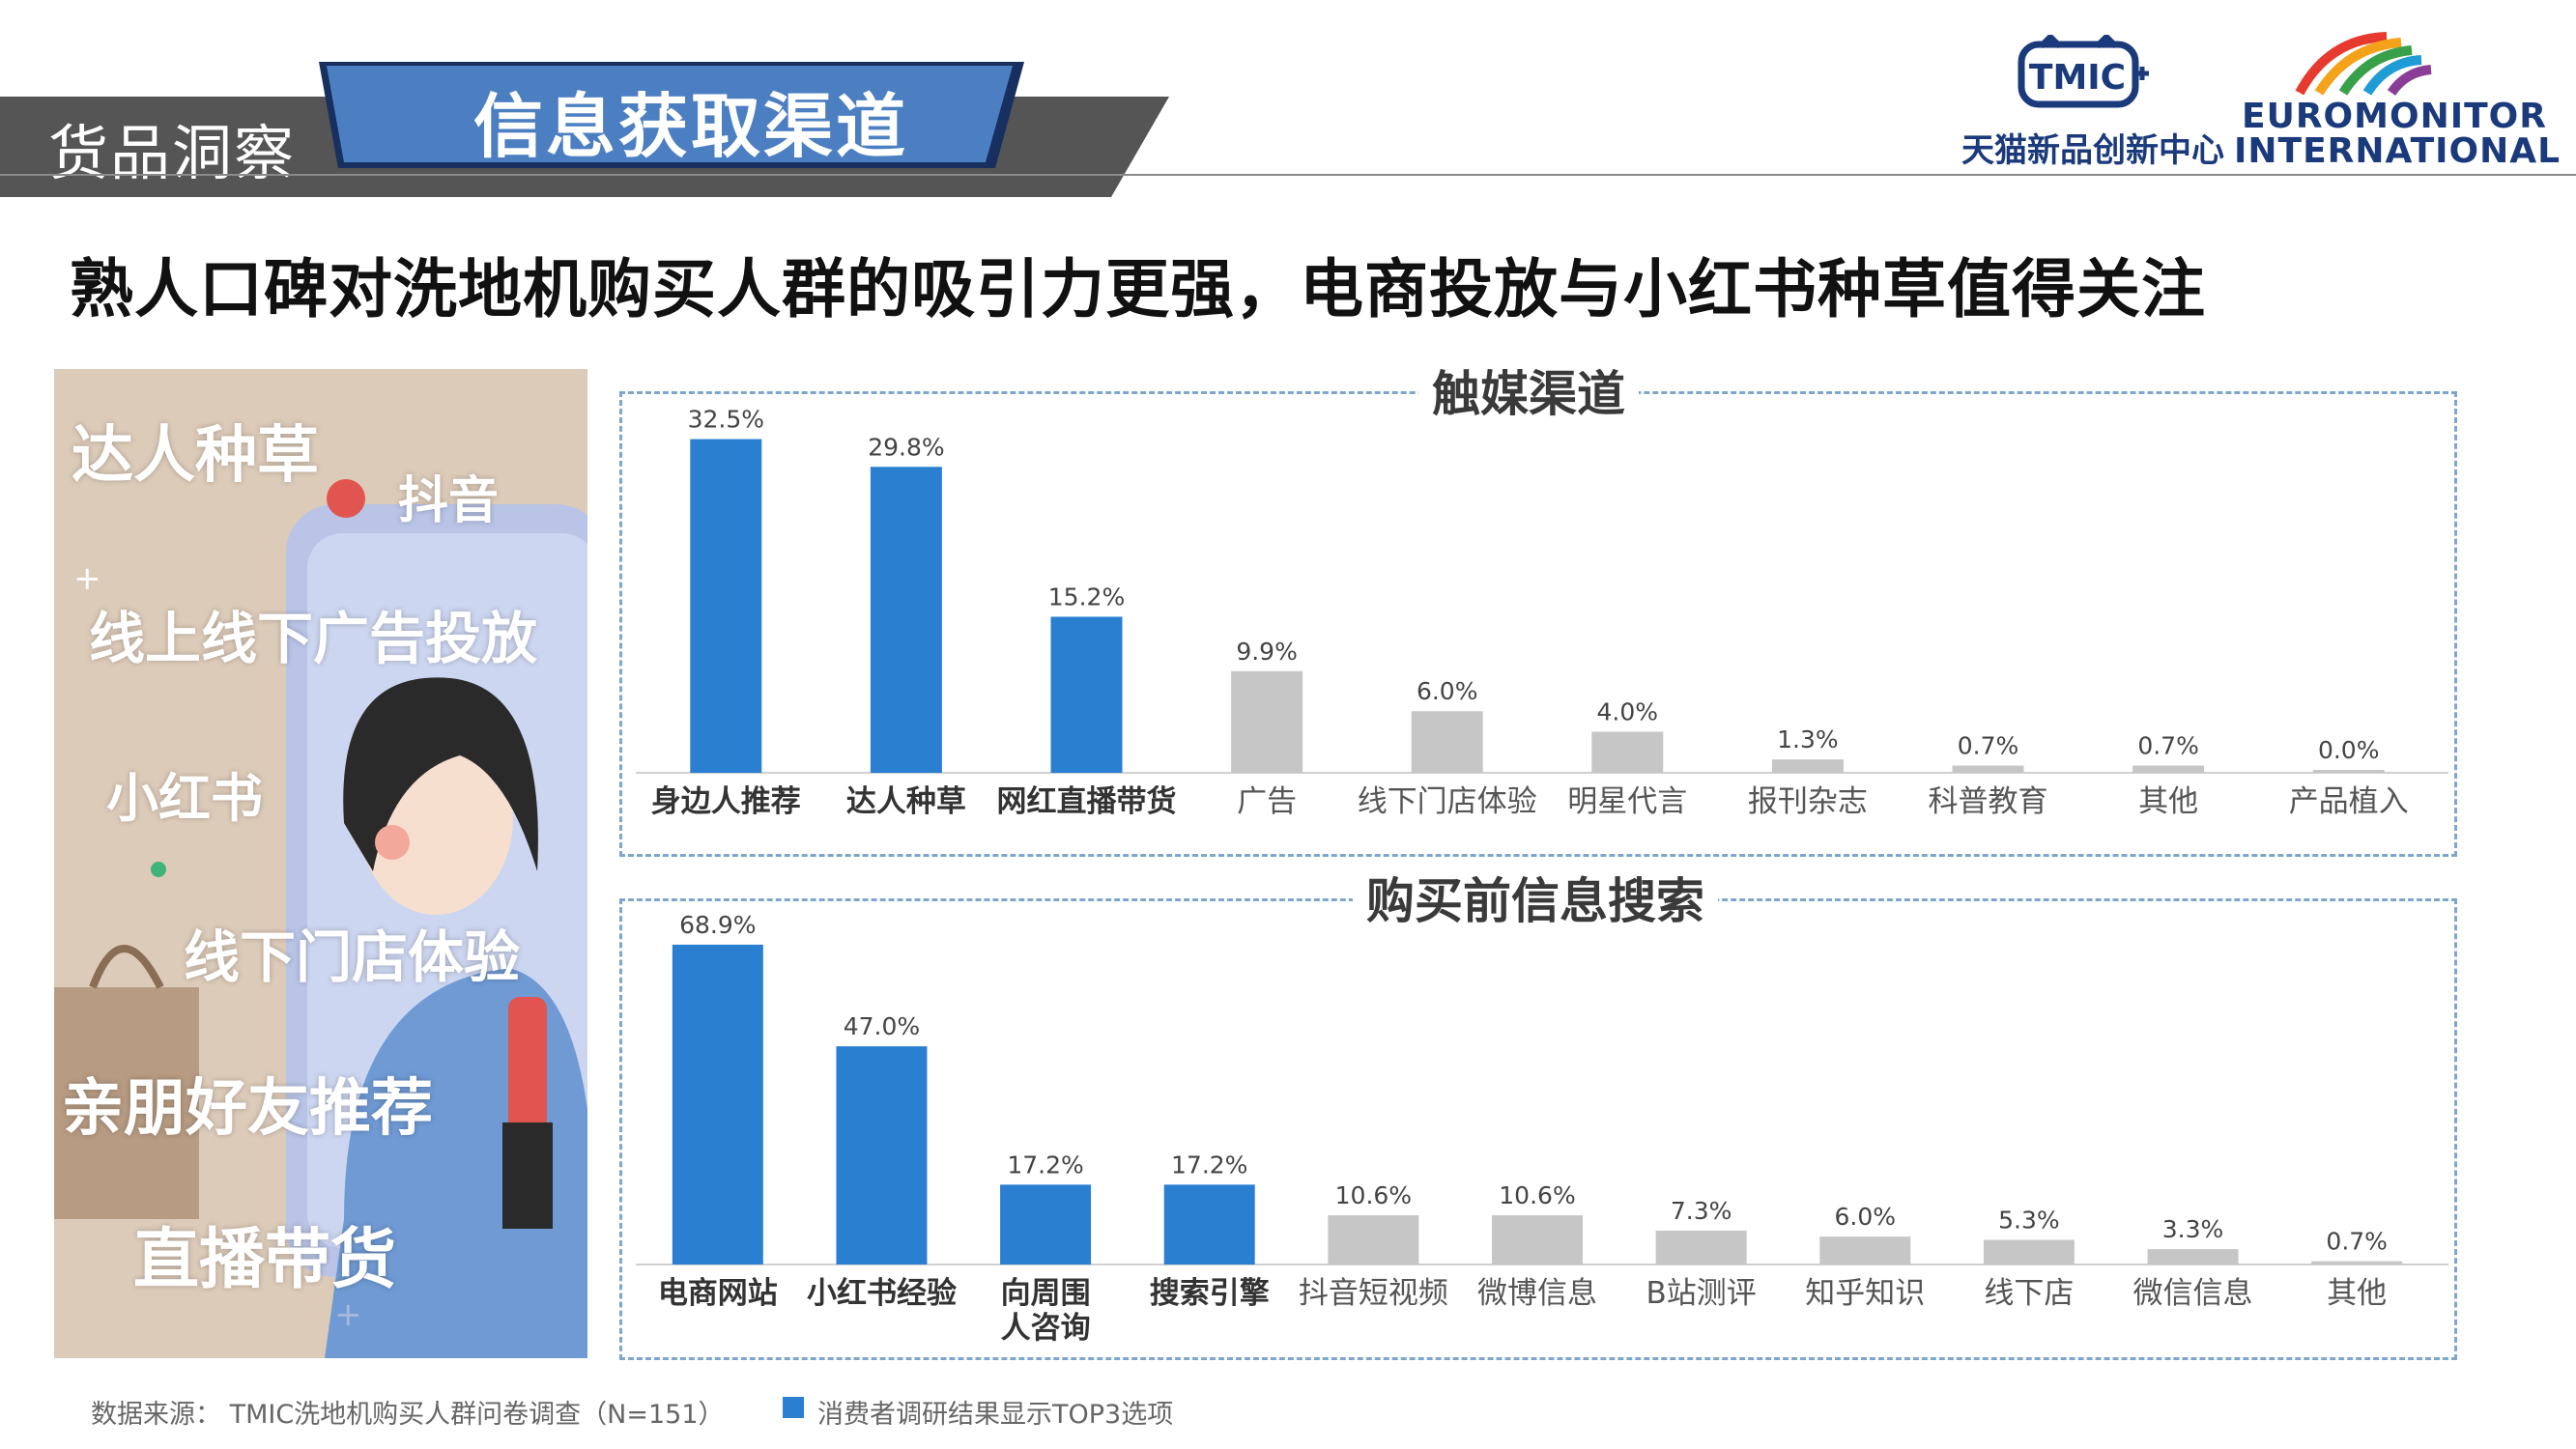 The height and width of the screenshot is (1449, 2576). Describe the element at coordinates (906, 801) in the screenshot. I see `tick-label: 达人种草` at that location.